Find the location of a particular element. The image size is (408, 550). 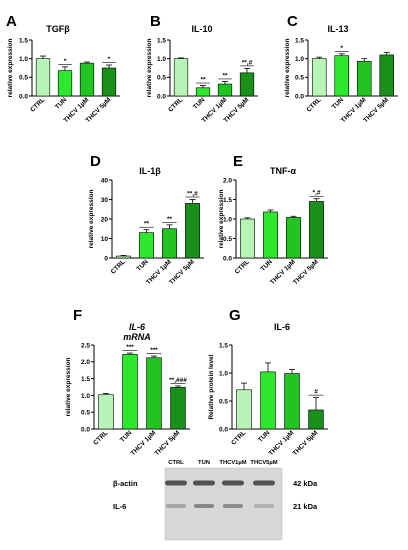

chart-title: TGFβ is located at coordinates (58, 29).